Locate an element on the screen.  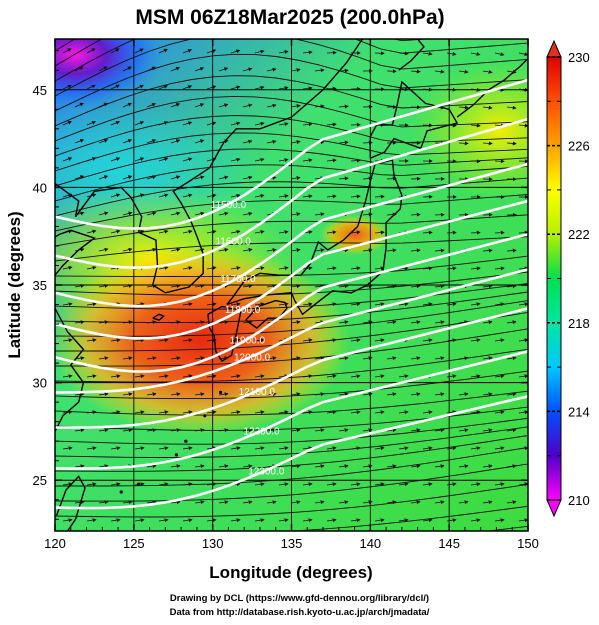
coastline-jeju is located at coordinates (159, 317).